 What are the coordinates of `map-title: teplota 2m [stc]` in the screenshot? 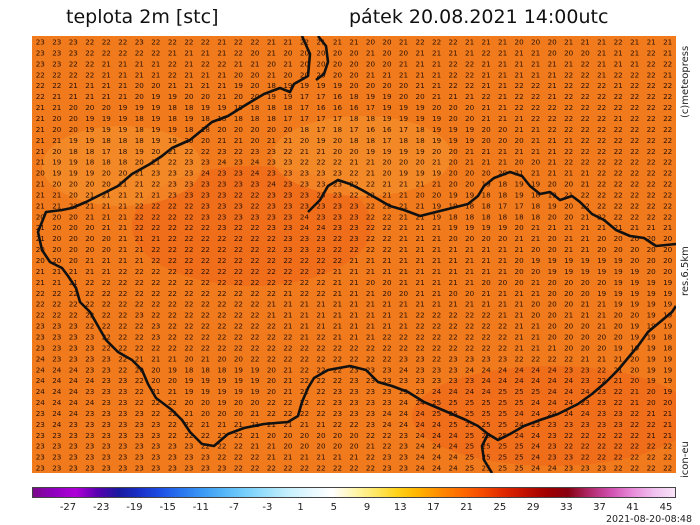 It's located at (142, 17).